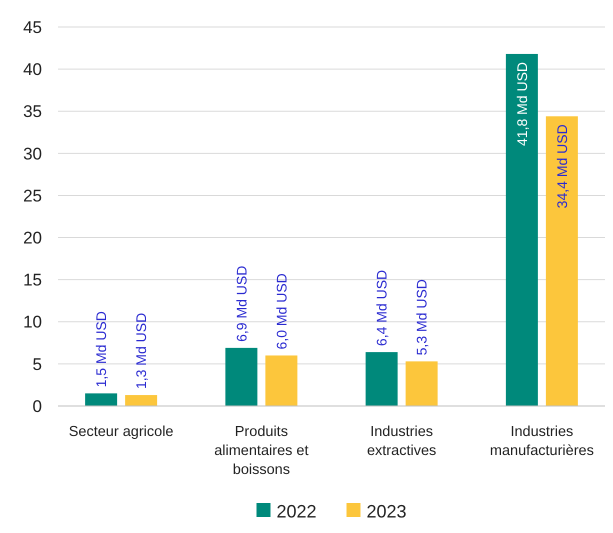 The width and height of the screenshot is (613, 533). I want to click on data-label: 41,8 Md USD, so click(522, 104).